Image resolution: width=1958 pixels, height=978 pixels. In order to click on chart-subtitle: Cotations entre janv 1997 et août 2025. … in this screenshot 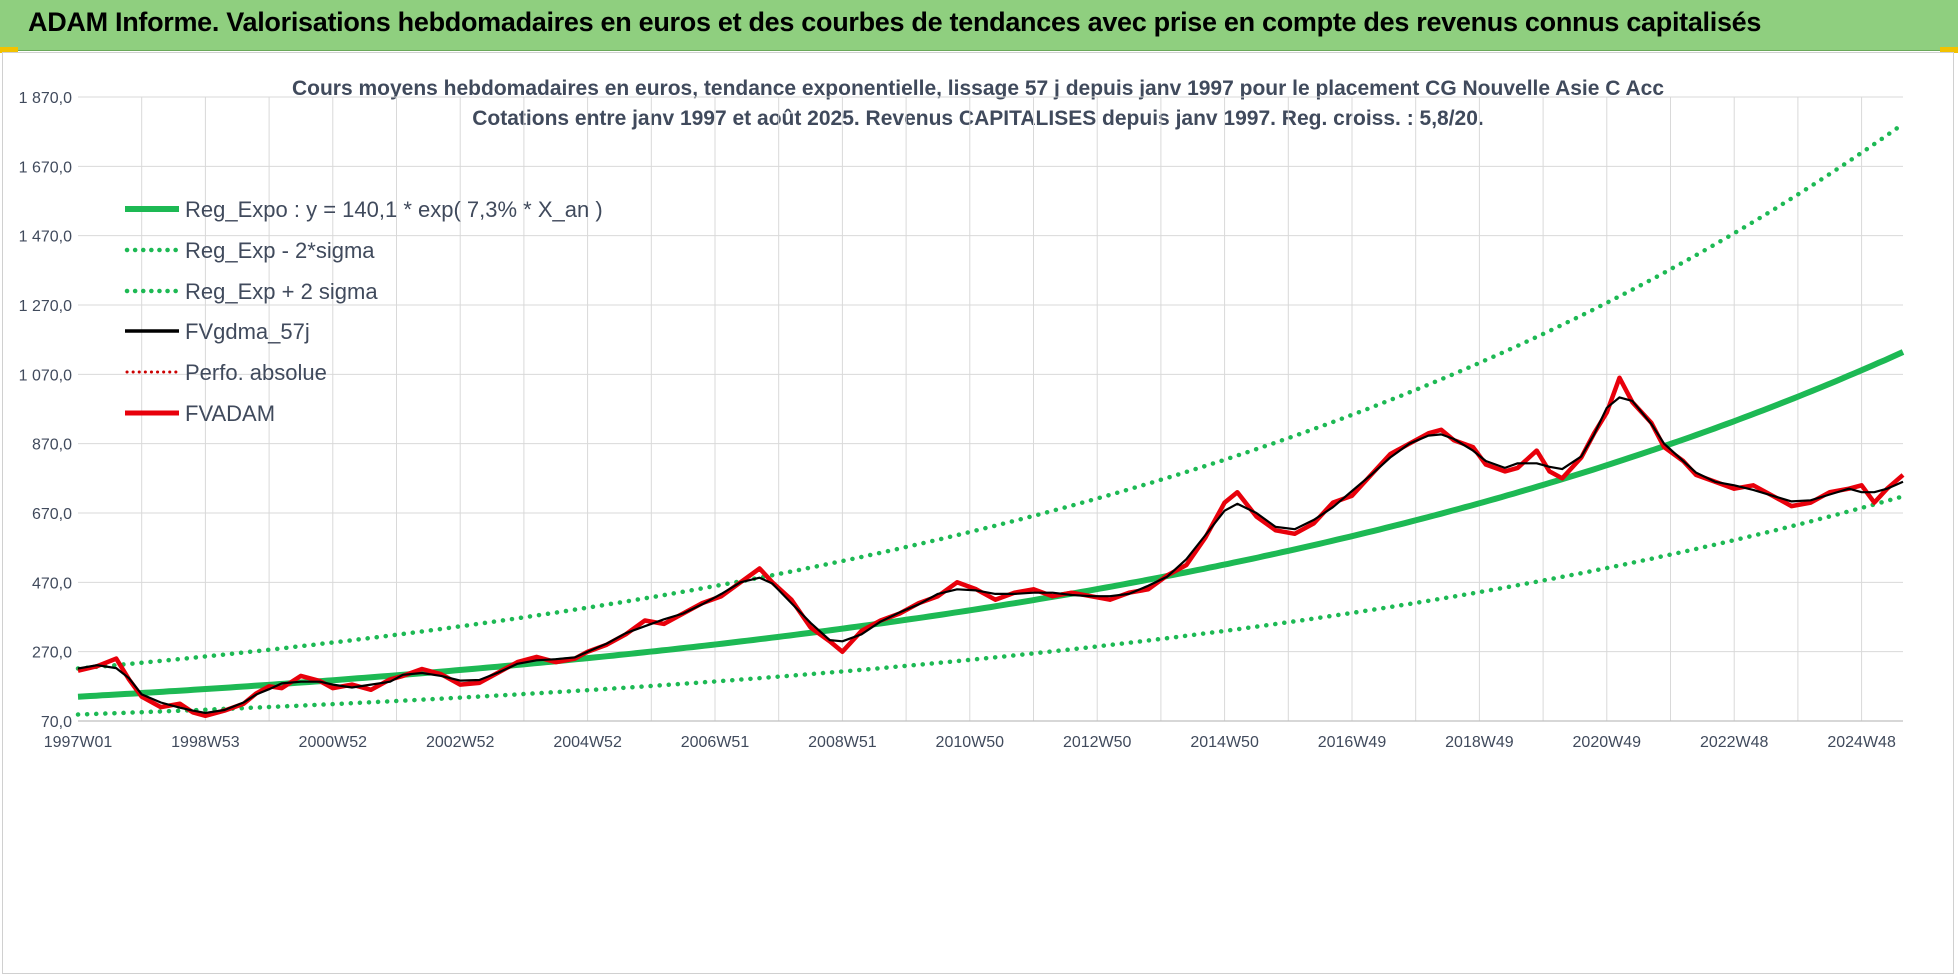, I will do `click(978, 118)`.